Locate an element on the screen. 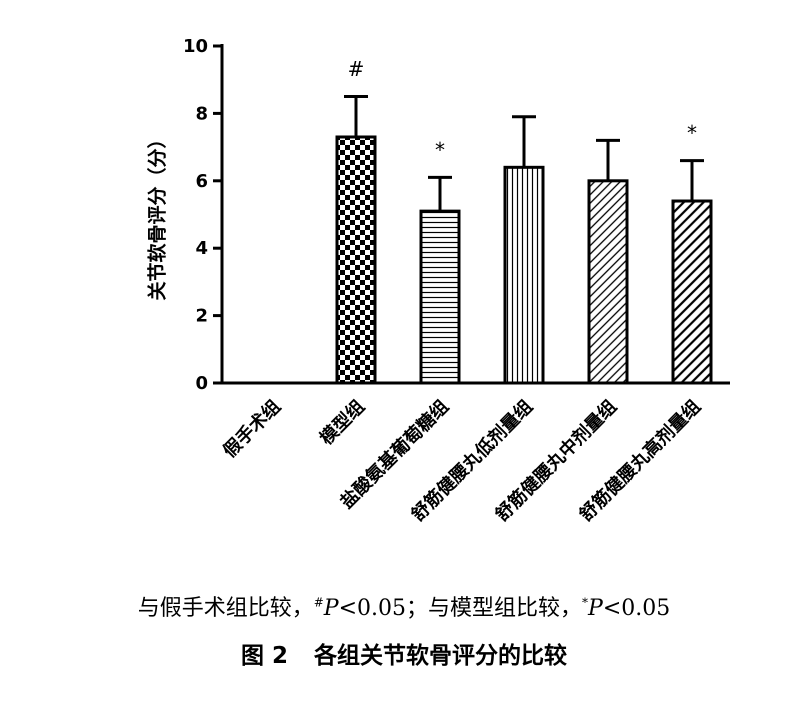  x-tick-label: 模型组 is located at coordinates (342, 423).